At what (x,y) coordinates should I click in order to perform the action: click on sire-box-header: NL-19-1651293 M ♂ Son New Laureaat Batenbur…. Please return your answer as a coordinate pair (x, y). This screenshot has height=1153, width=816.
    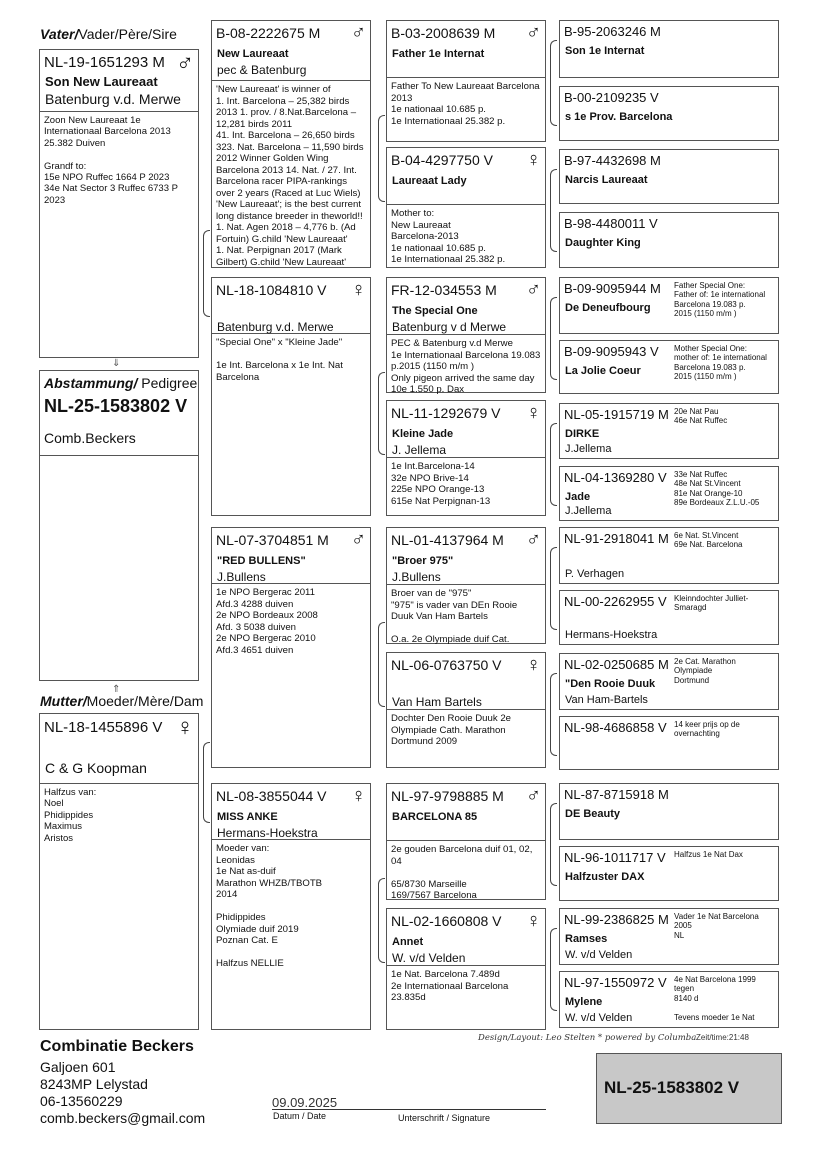
    Looking at the image, I should click on (119, 81).